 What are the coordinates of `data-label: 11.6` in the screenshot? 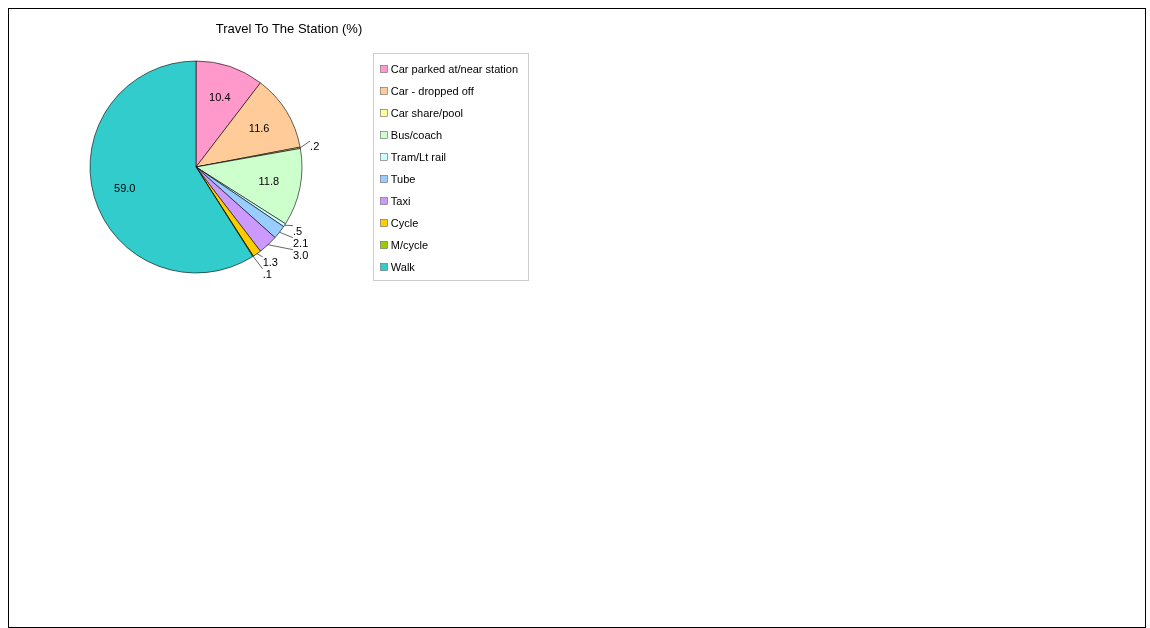 It's located at (259, 128).